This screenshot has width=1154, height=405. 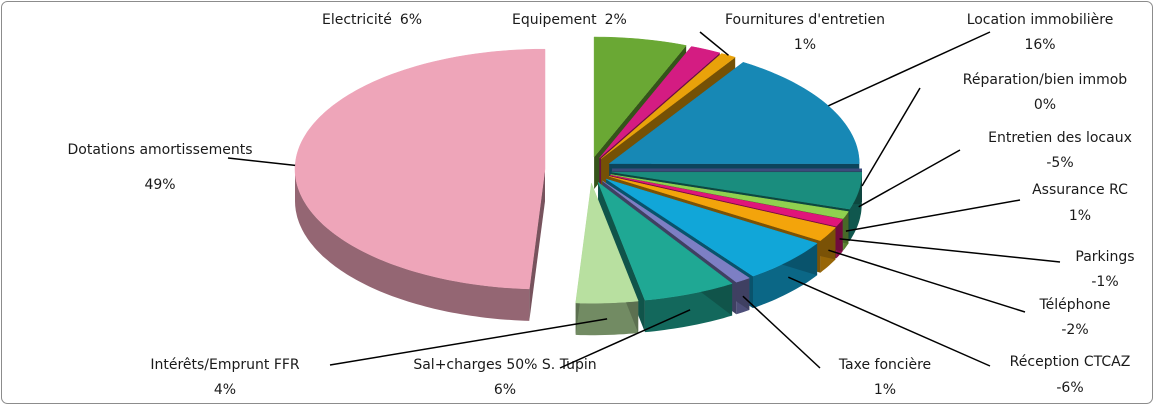 I want to click on value-label: -5%, so click(x=1059, y=163).